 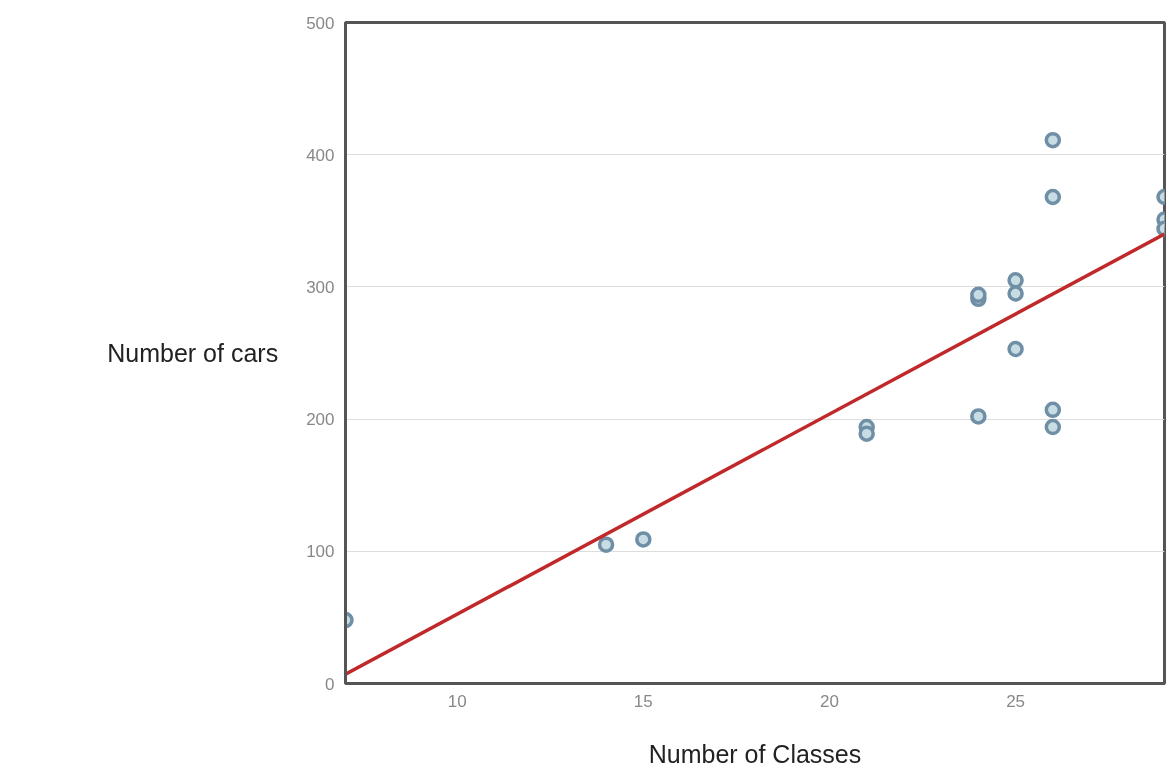 What do you see at coordinates (320, 420) in the screenshot?
I see `y-tick-label: 200` at bounding box center [320, 420].